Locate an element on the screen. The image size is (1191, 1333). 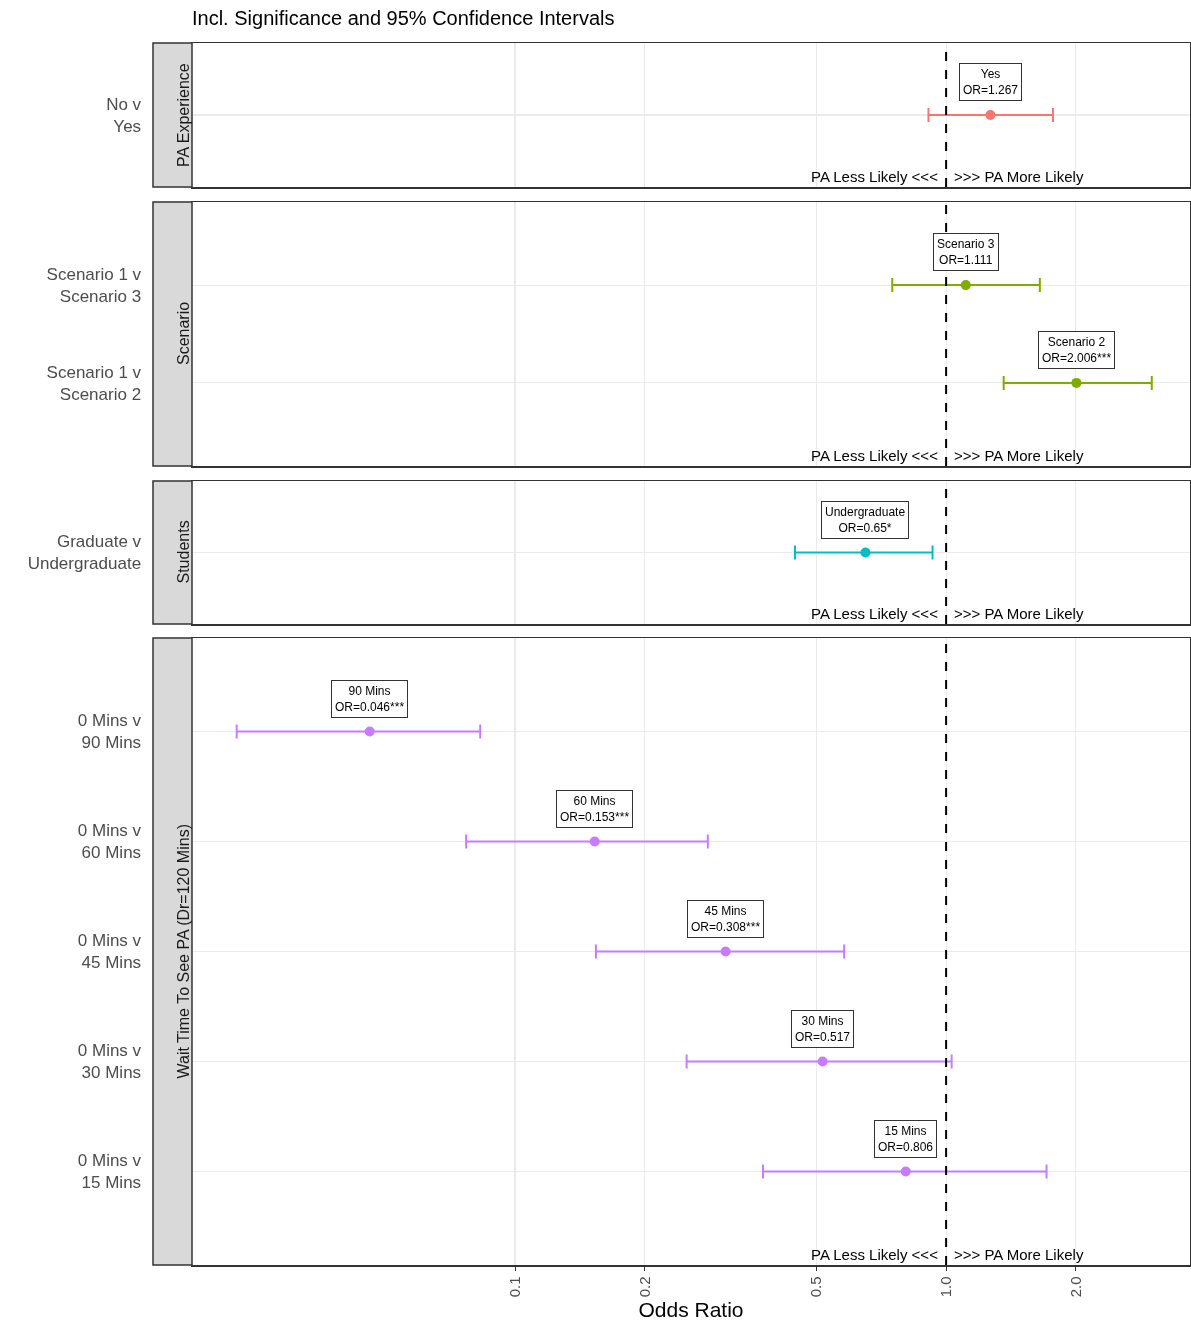
y-tick-label: Graduate v Undergraduate is located at coordinates (84, 553).